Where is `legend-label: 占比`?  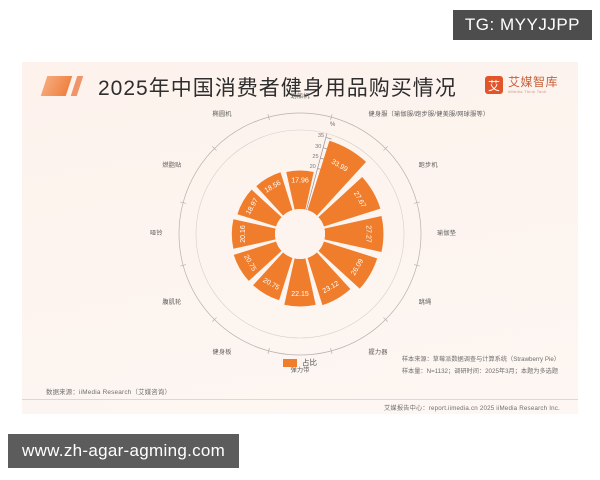
legend-label: 占比 is located at coordinates (309, 362).